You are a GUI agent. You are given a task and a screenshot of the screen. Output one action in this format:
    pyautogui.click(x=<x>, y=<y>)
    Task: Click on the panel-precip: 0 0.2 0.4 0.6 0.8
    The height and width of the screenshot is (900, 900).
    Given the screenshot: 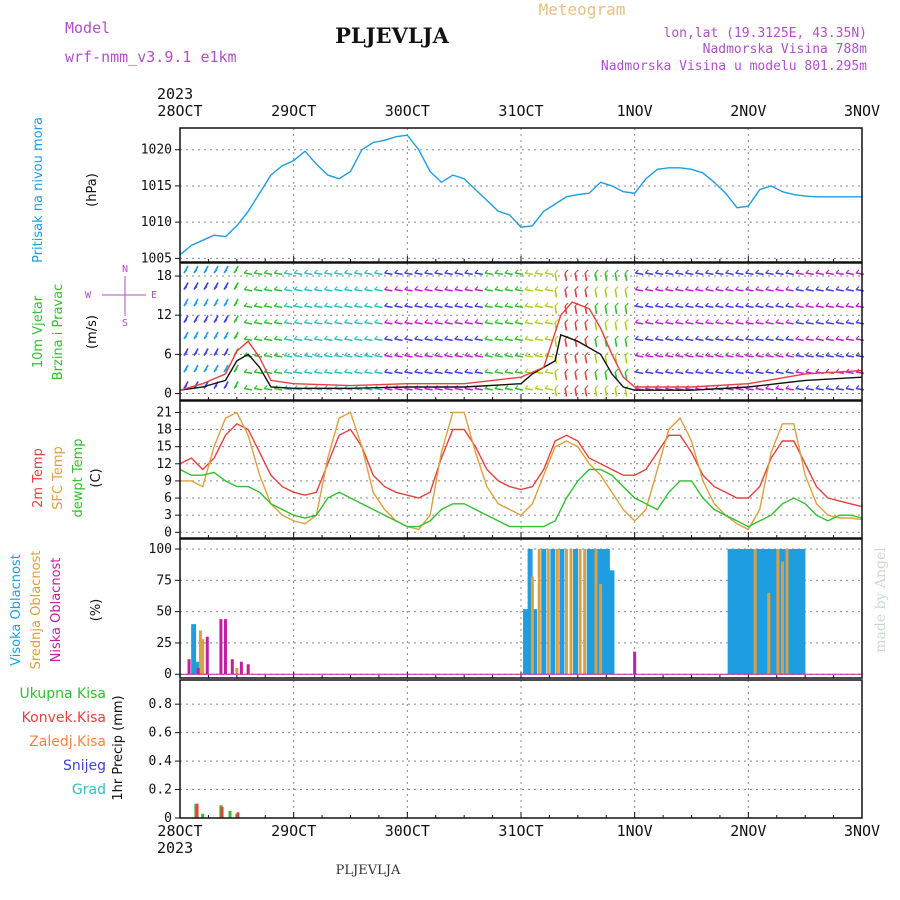 What is the action you would take?
    pyautogui.click(x=506, y=752)
    